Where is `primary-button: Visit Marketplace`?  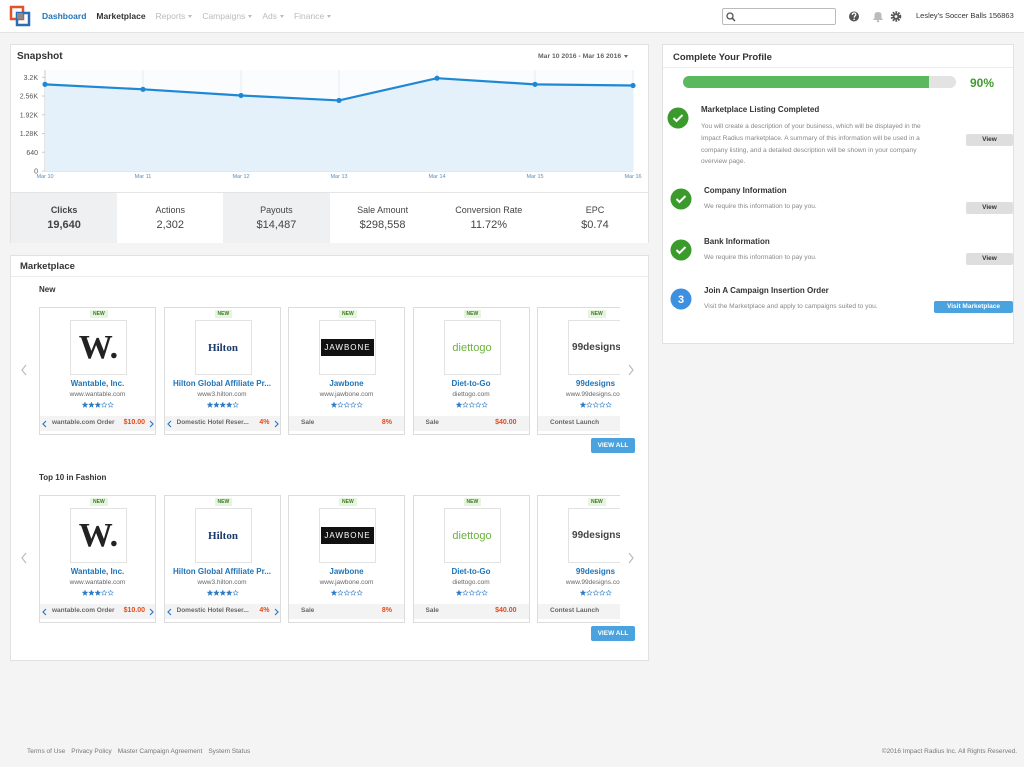
primary-button: Visit Marketplace is located at coordinates (973, 307).